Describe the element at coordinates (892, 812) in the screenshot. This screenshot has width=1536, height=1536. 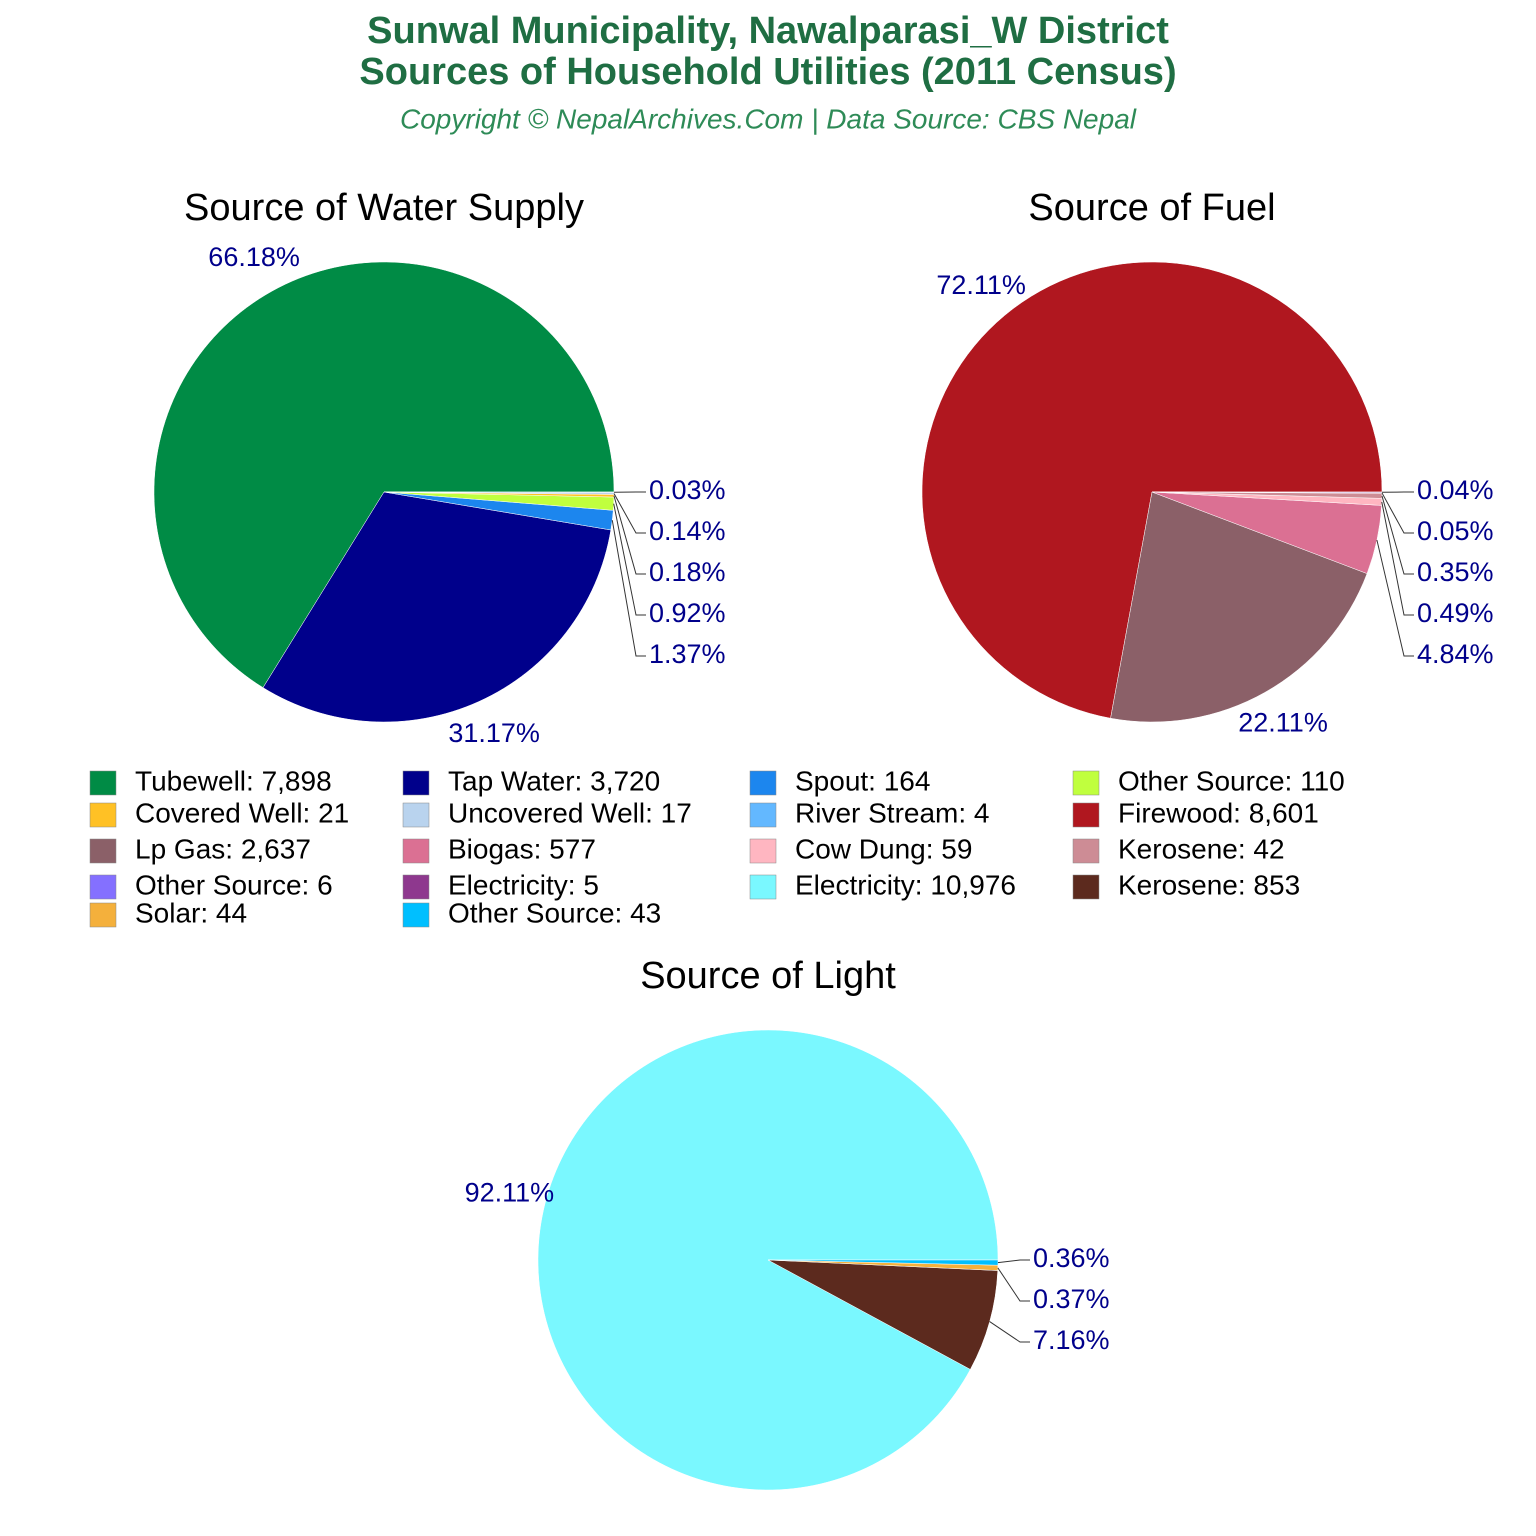
I see `legend-label: River Stream: 4` at that location.